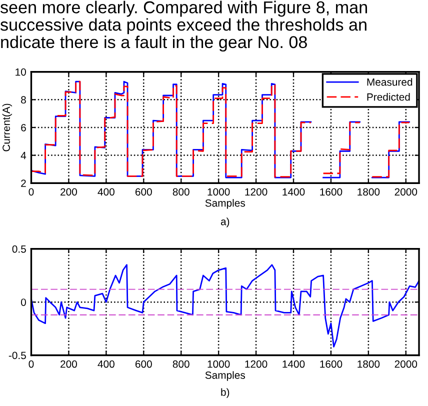 The width and height of the screenshot is (428, 406). What do you see at coordinates (23, 100) in the screenshot?
I see `y-tick-label: 8` at bounding box center [23, 100].